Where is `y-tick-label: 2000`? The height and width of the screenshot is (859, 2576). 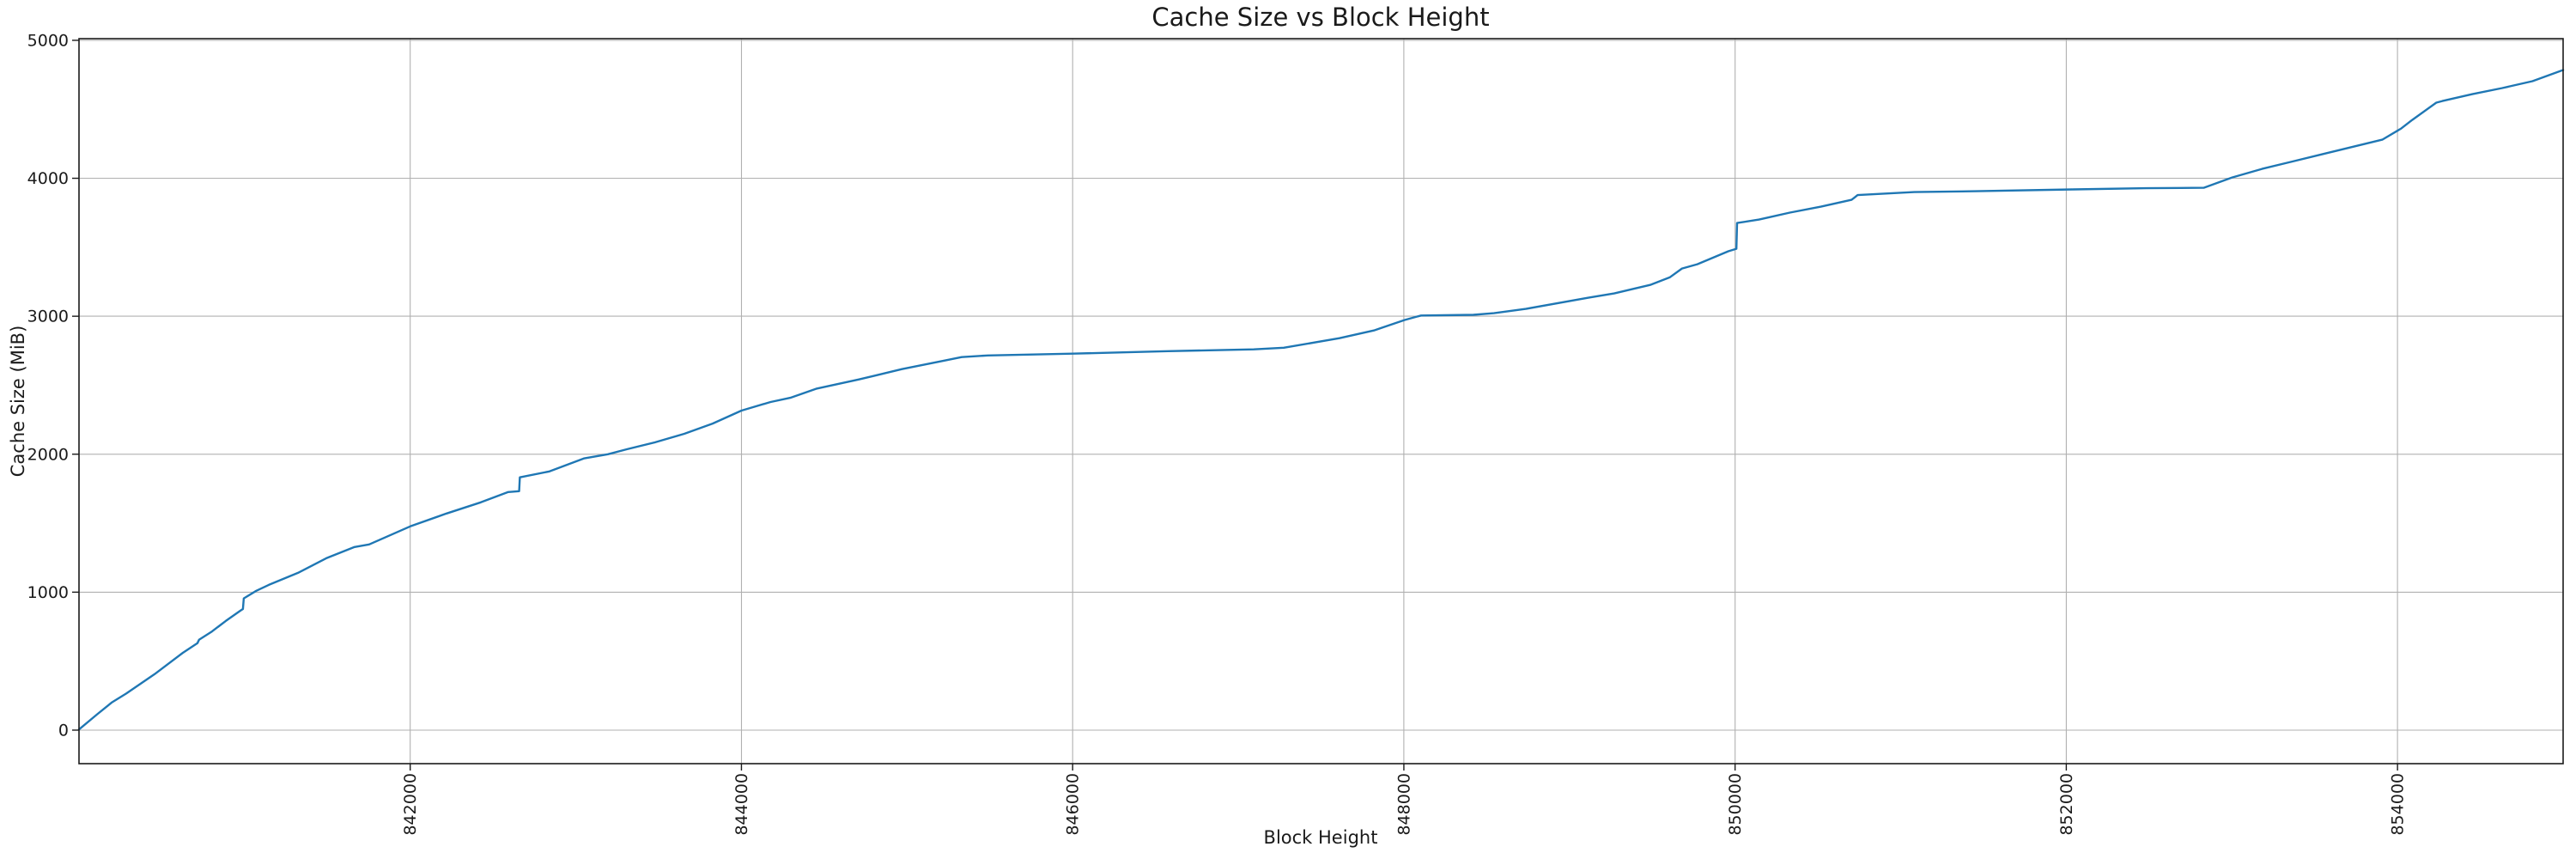
y-tick-label: 2000 is located at coordinates (48, 455).